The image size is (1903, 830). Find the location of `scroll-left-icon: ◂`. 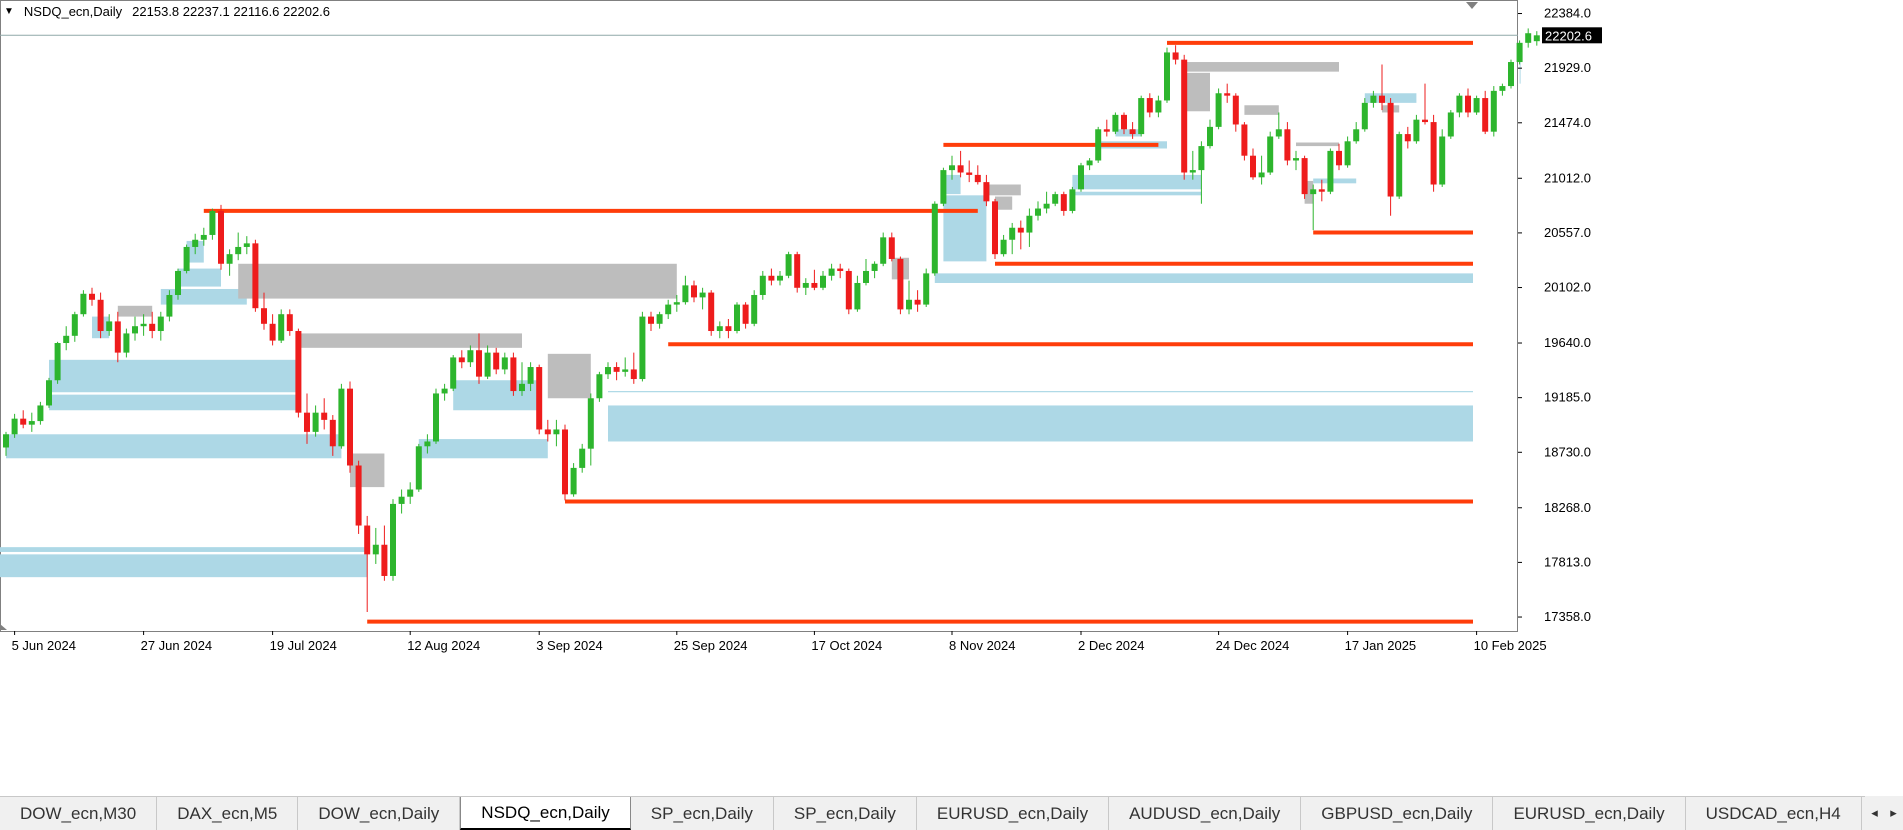

scroll-left-icon: ◂ is located at coordinates (1874, 812).